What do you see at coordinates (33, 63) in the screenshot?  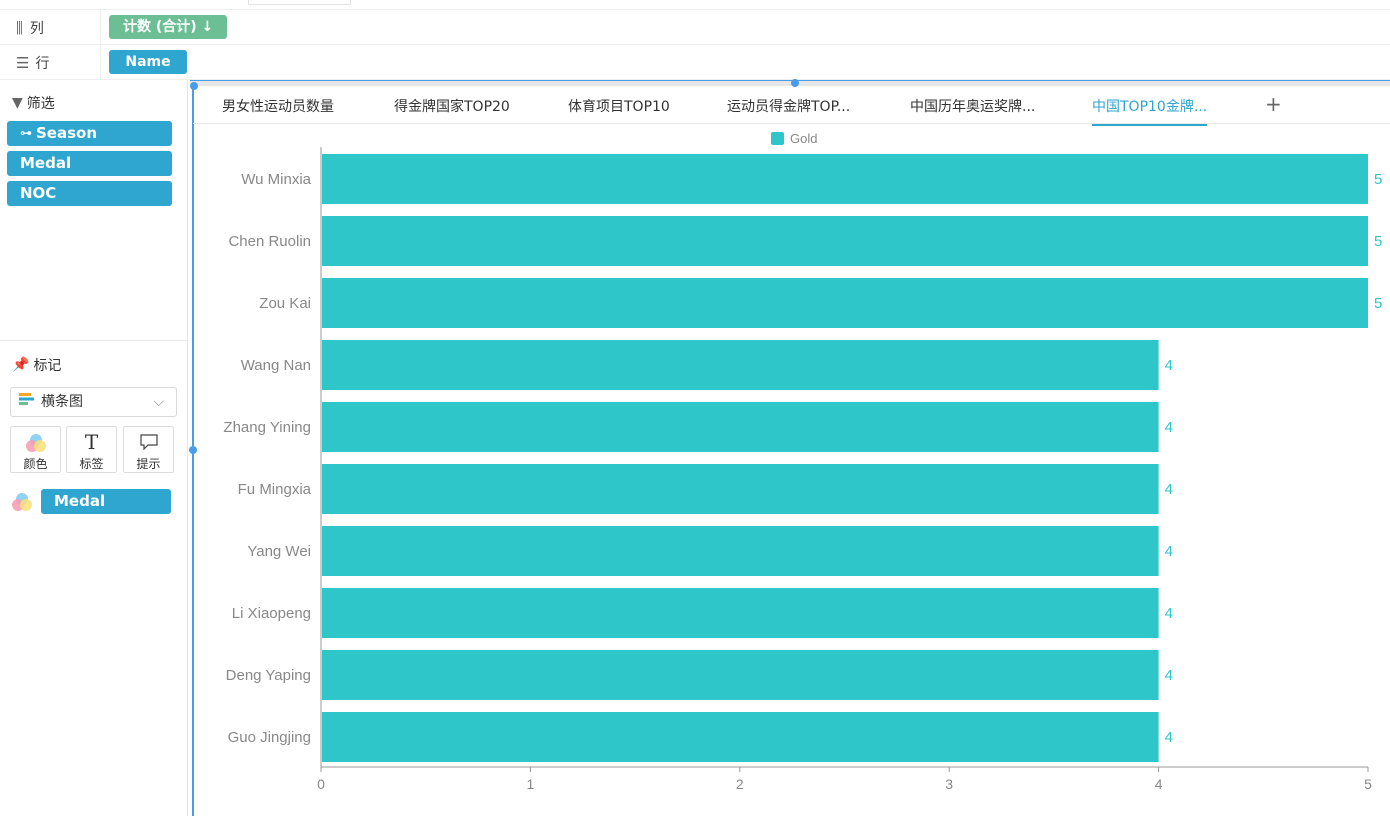 I see `rows-shelf-label: ☰ 行` at bounding box center [33, 63].